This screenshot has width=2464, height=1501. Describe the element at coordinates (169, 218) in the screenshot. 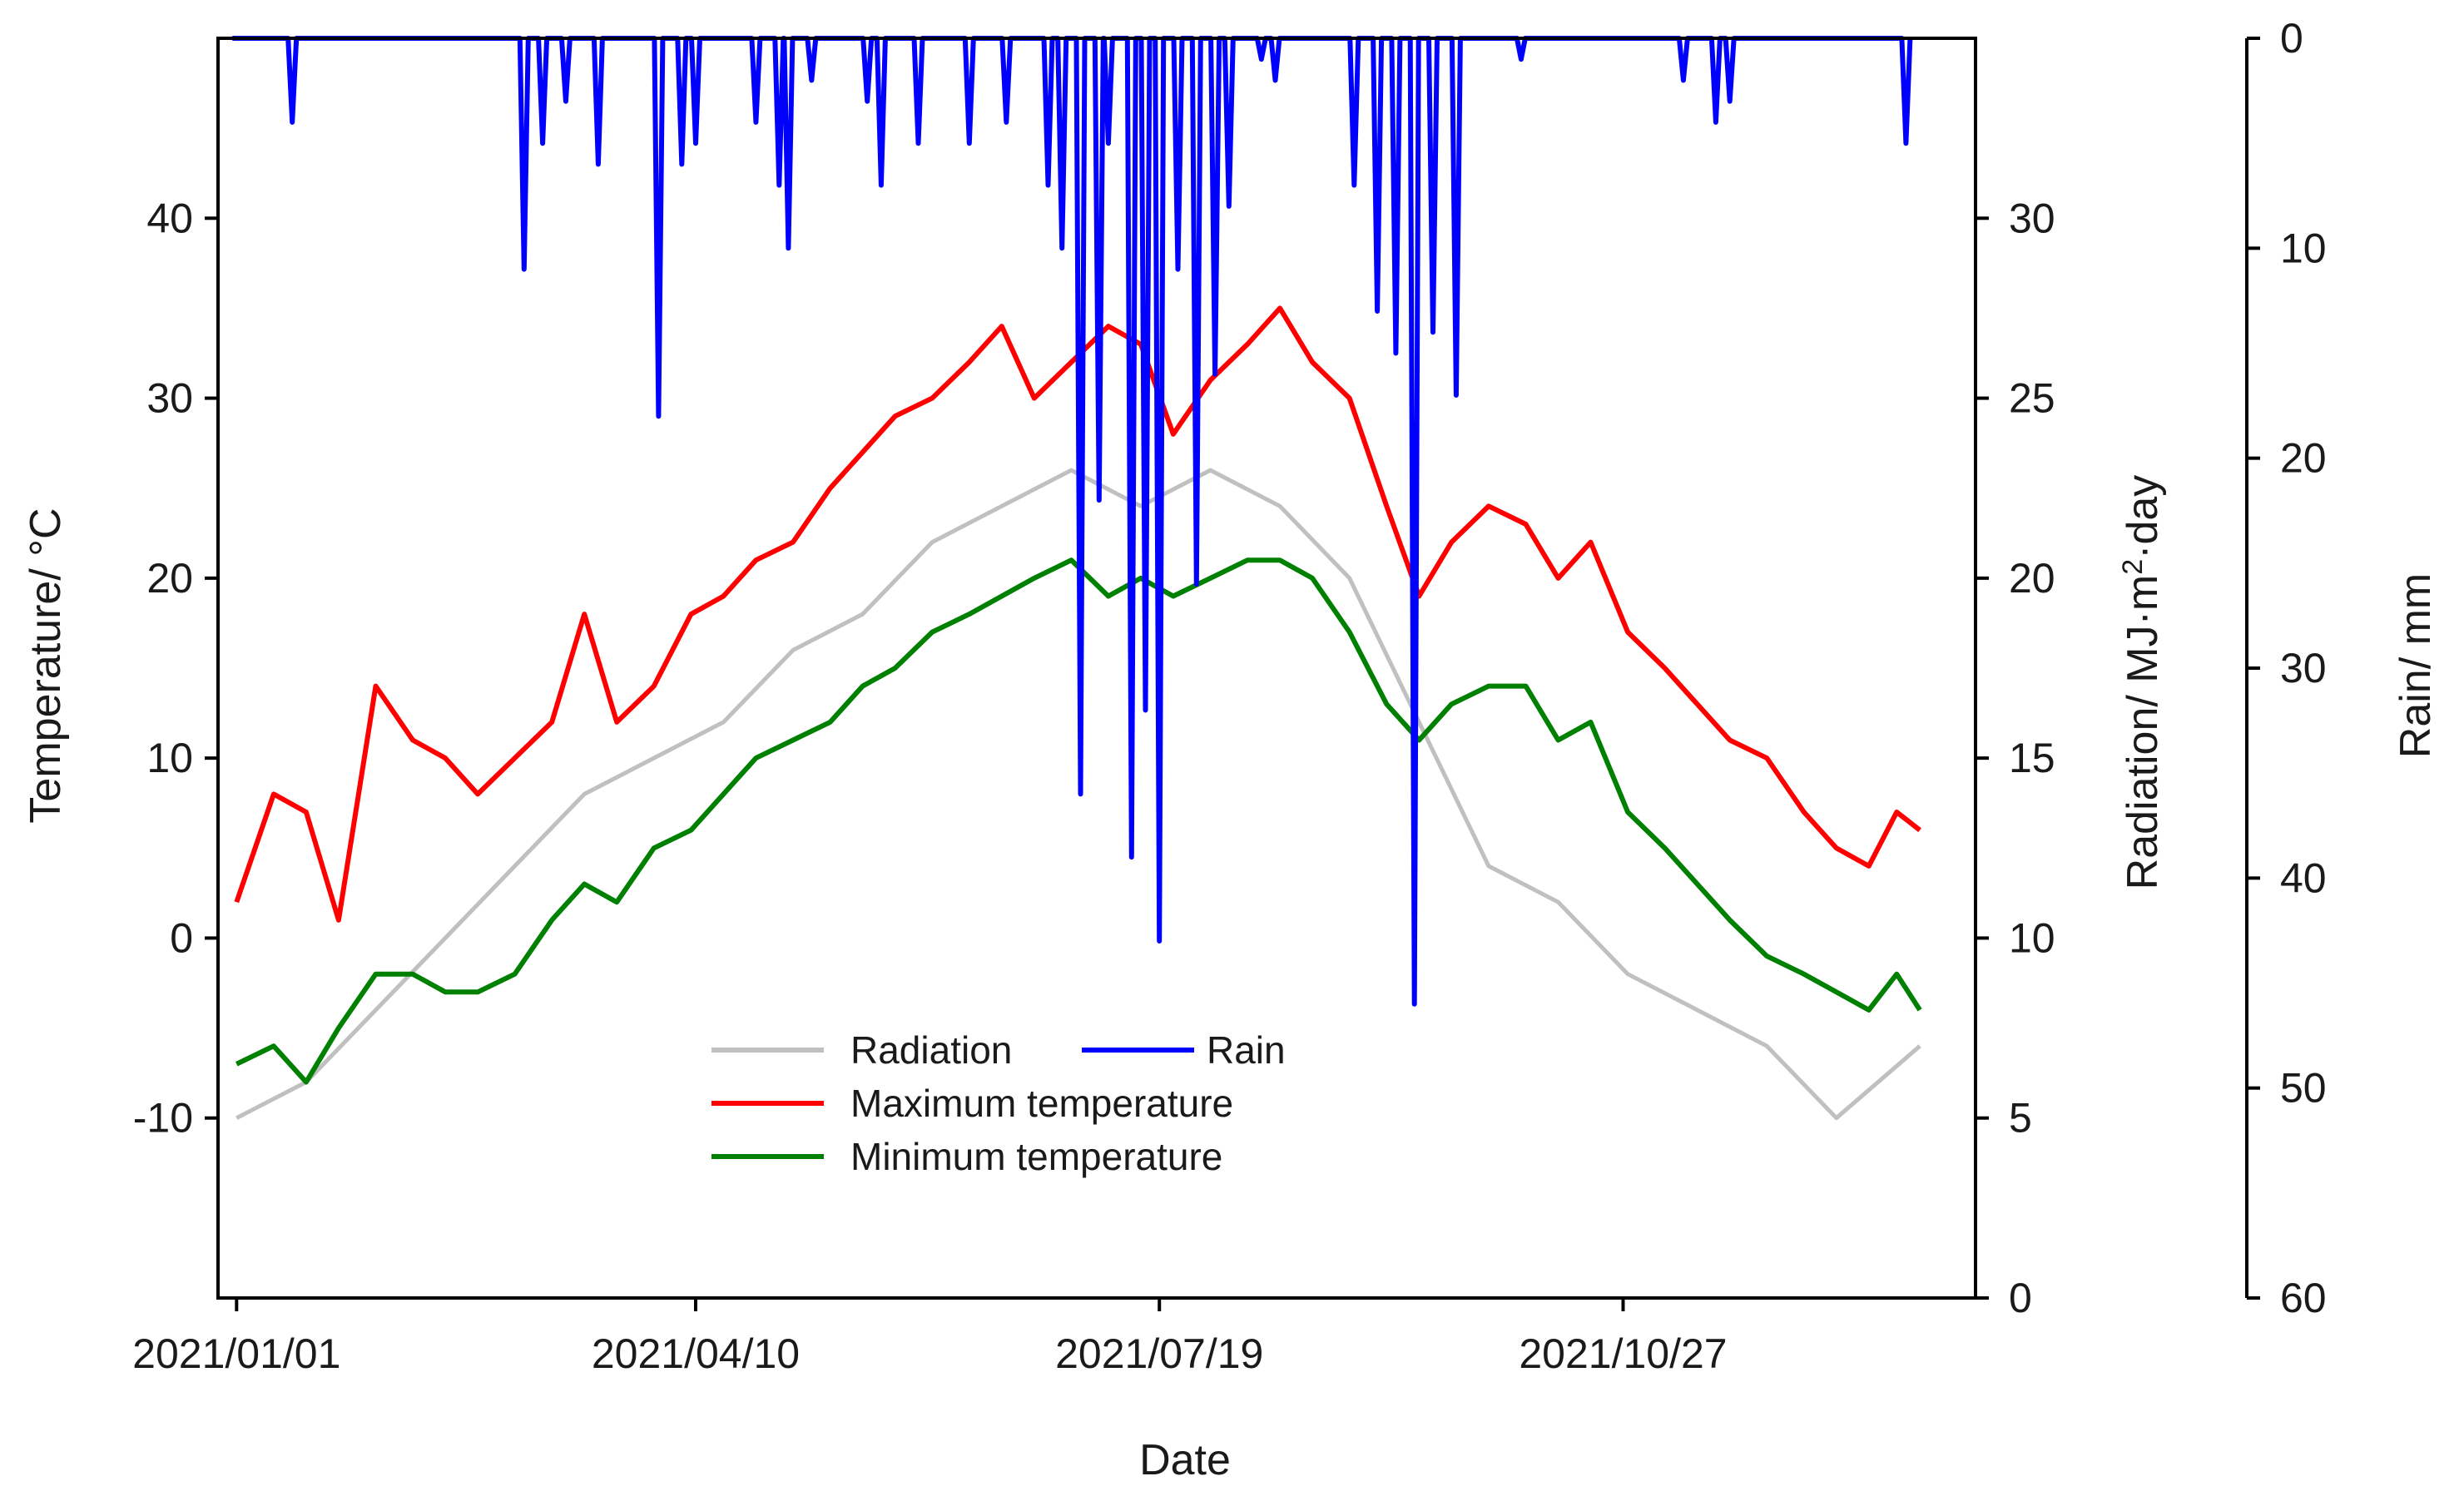

I see `temperature-tick-label: 40` at that location.